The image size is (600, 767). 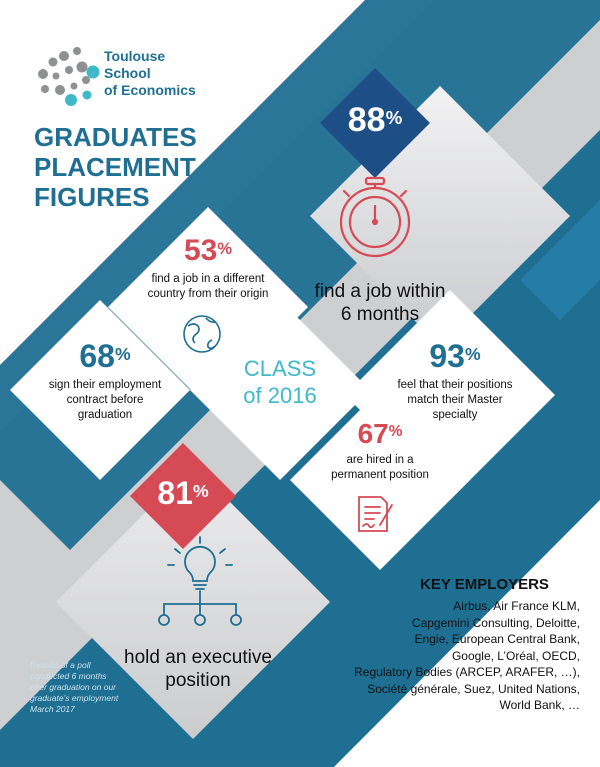 What do you see at coordinates (380, 303) in the screenshot?
I see `stat-88-label: find a job within 6 months` at bounding box center [380, 303].